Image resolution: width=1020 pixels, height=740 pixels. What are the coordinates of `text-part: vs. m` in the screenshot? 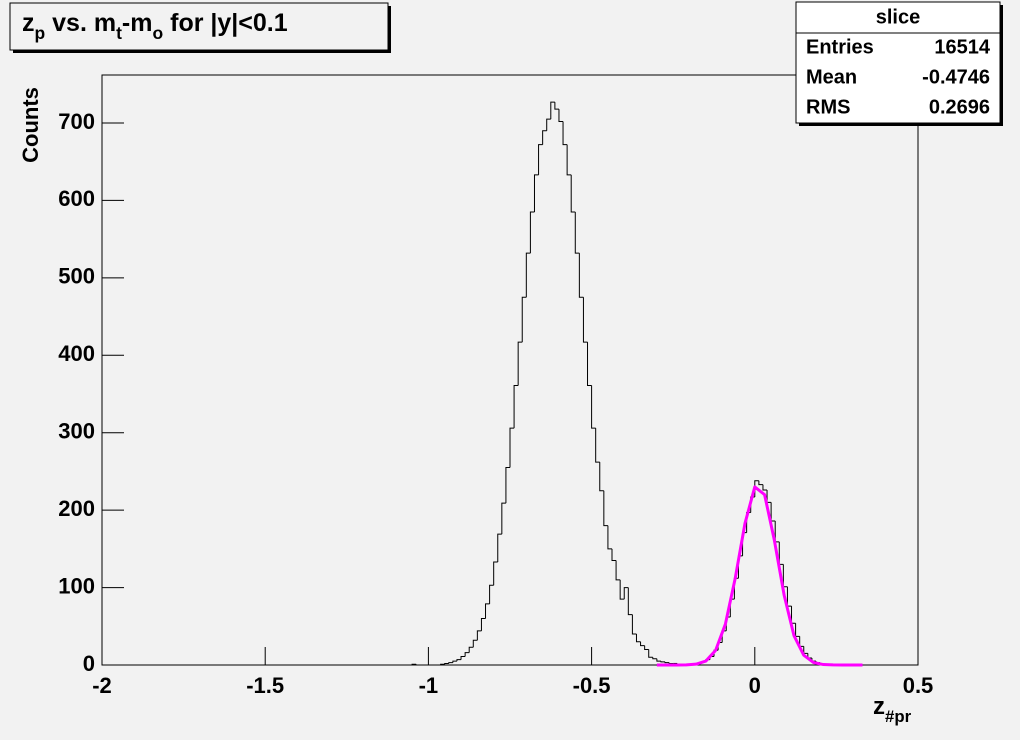 It's located at (80, 23).